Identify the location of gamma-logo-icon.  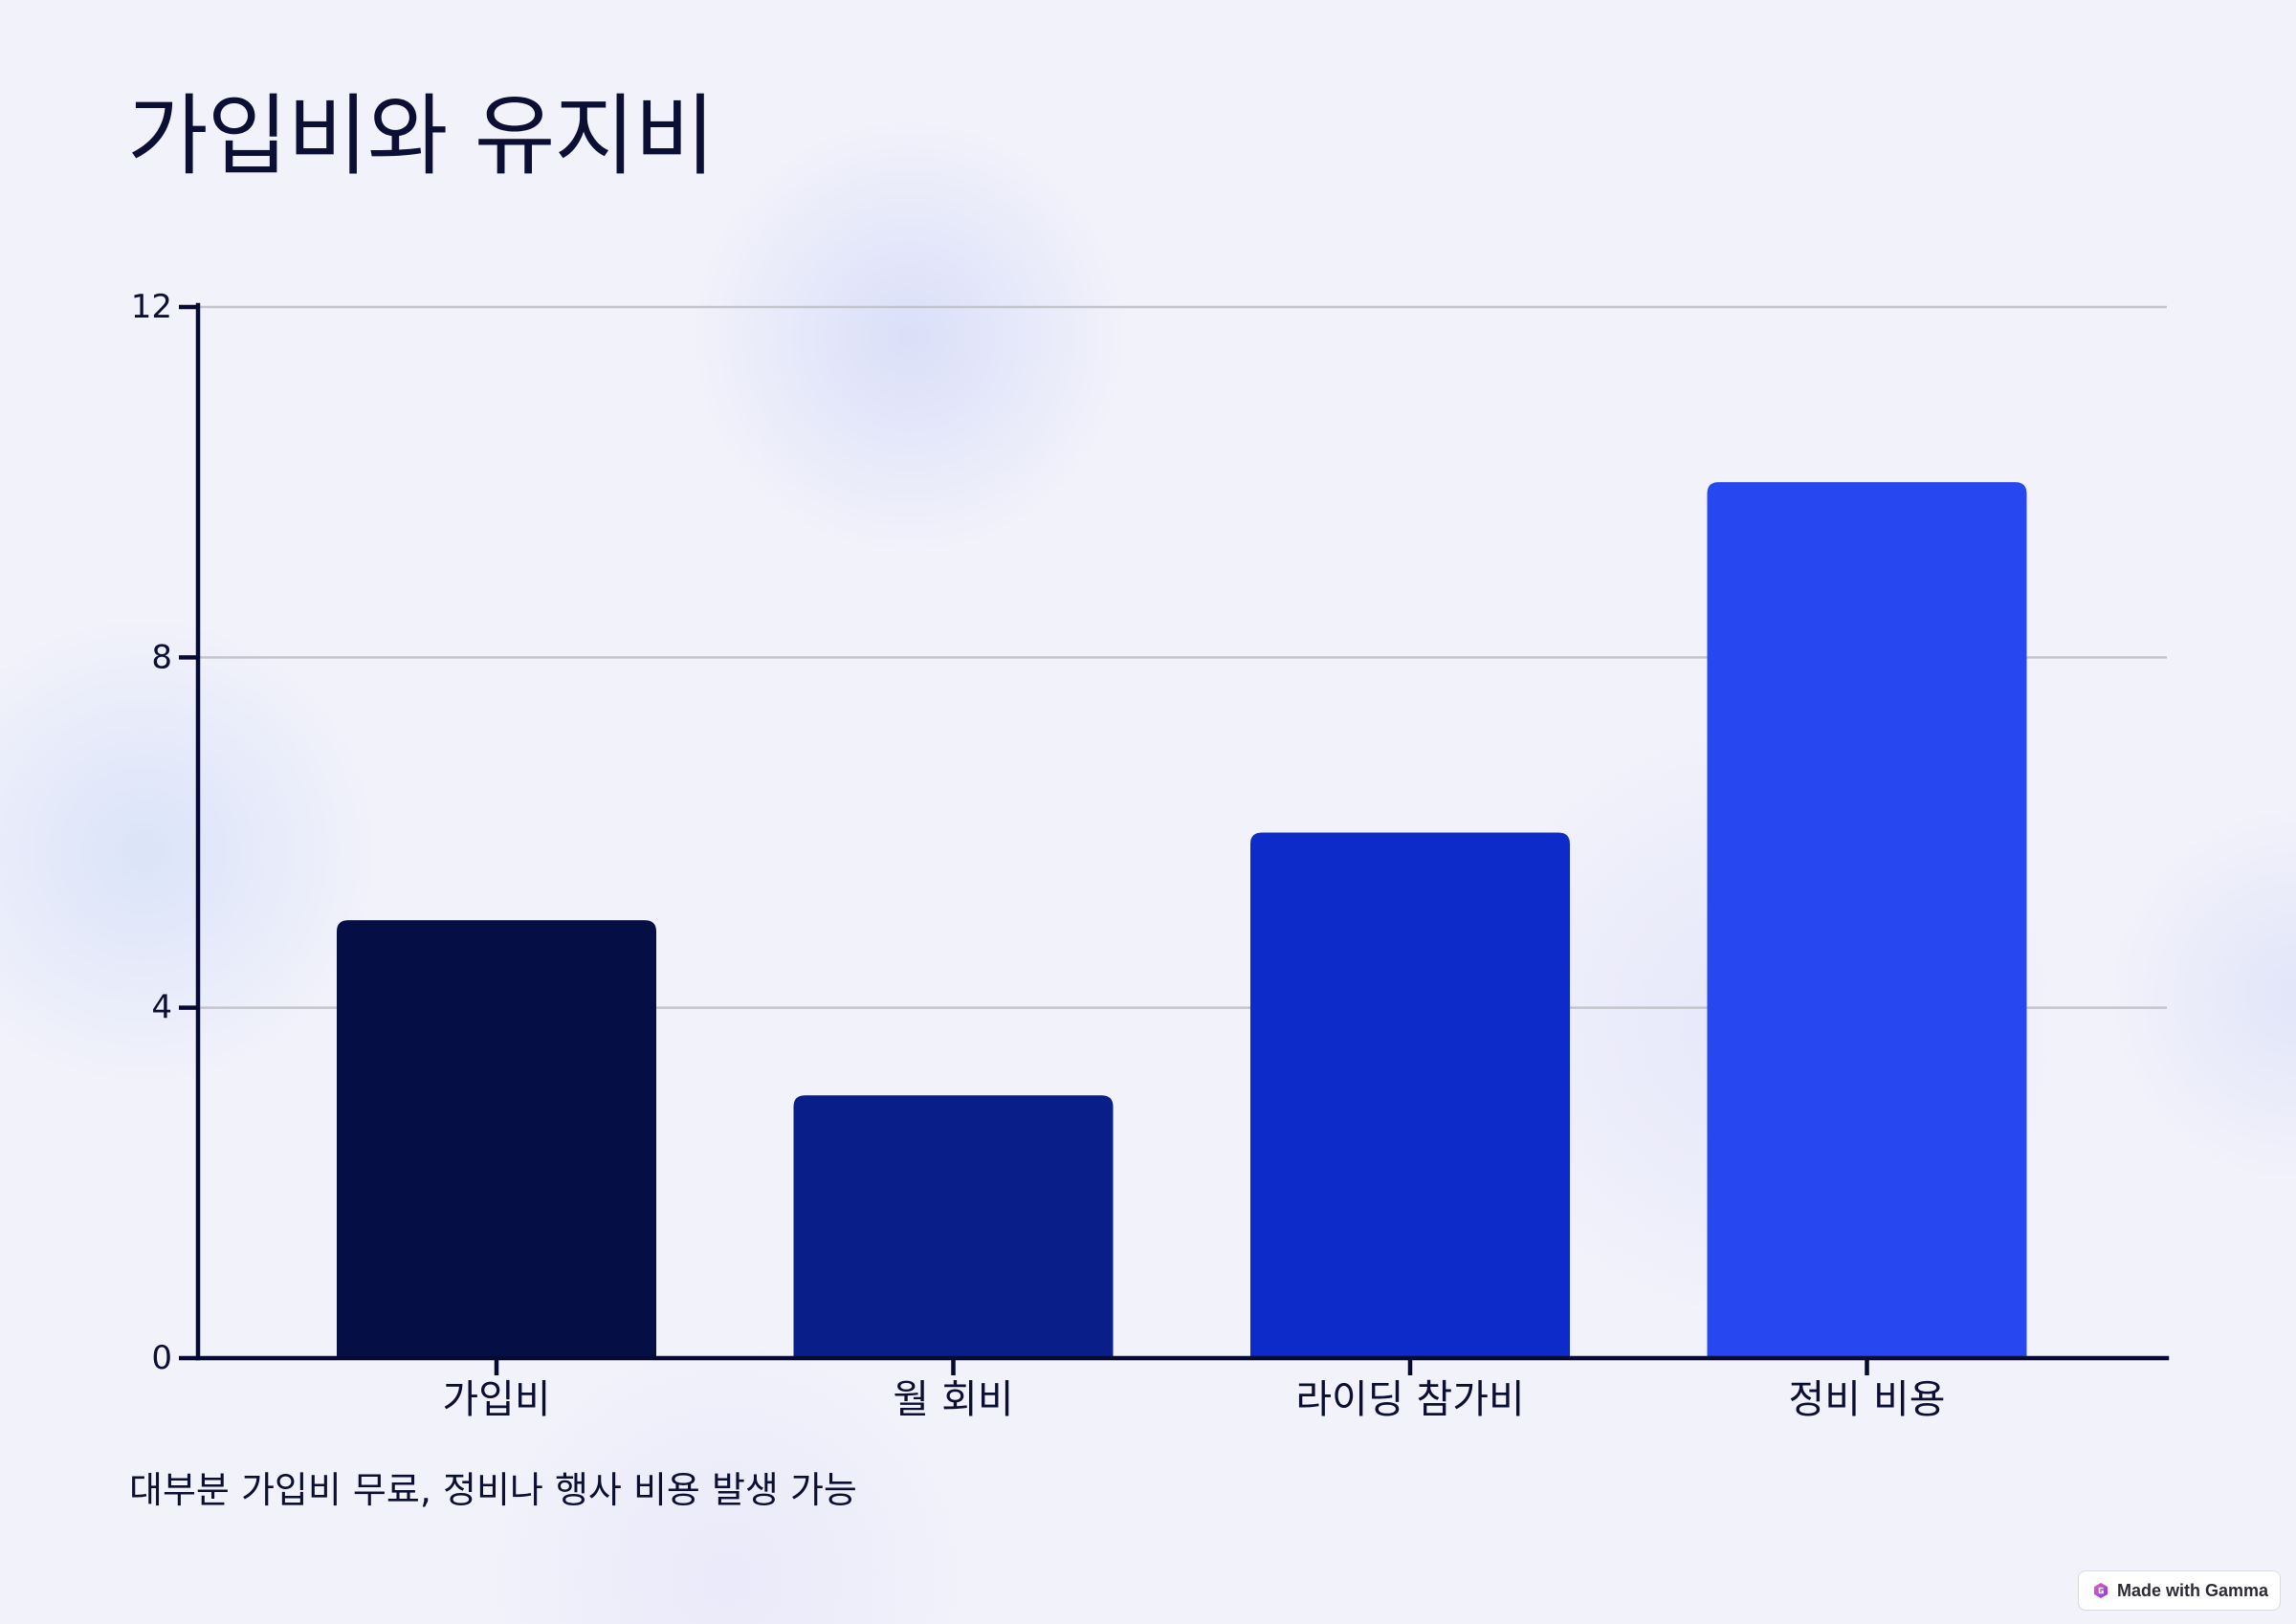
(2101, 1591).